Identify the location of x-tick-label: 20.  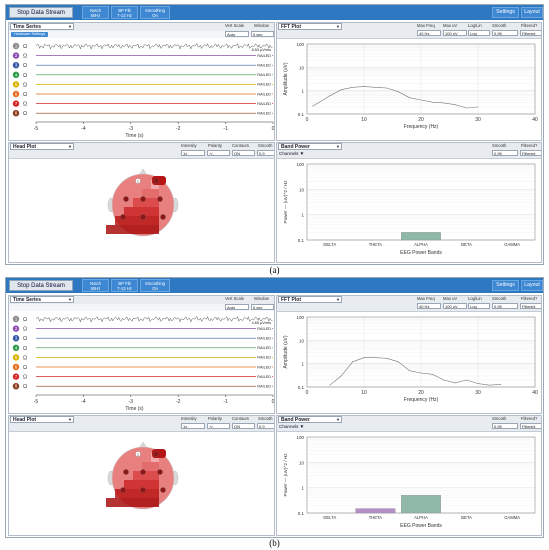
(421, 120).